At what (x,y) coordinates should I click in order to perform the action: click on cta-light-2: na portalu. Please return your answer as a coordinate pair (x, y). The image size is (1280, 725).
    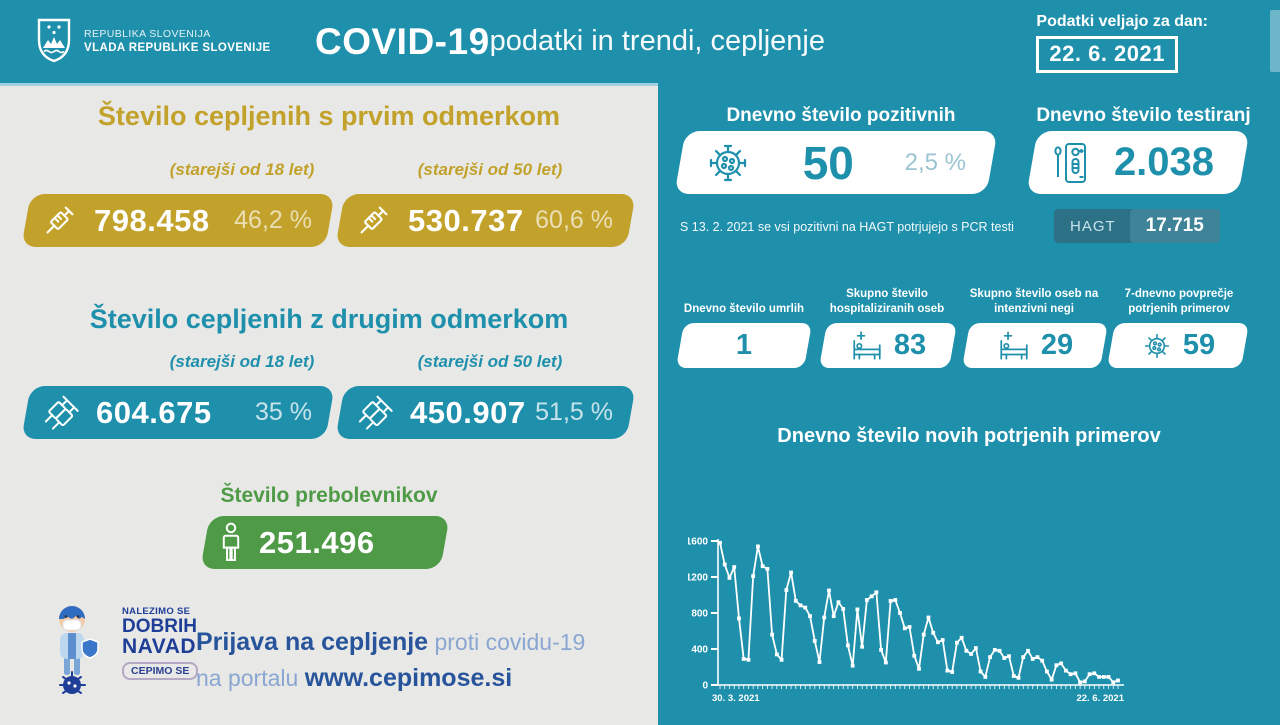
    Looking at the image, I should click on (250, 678).